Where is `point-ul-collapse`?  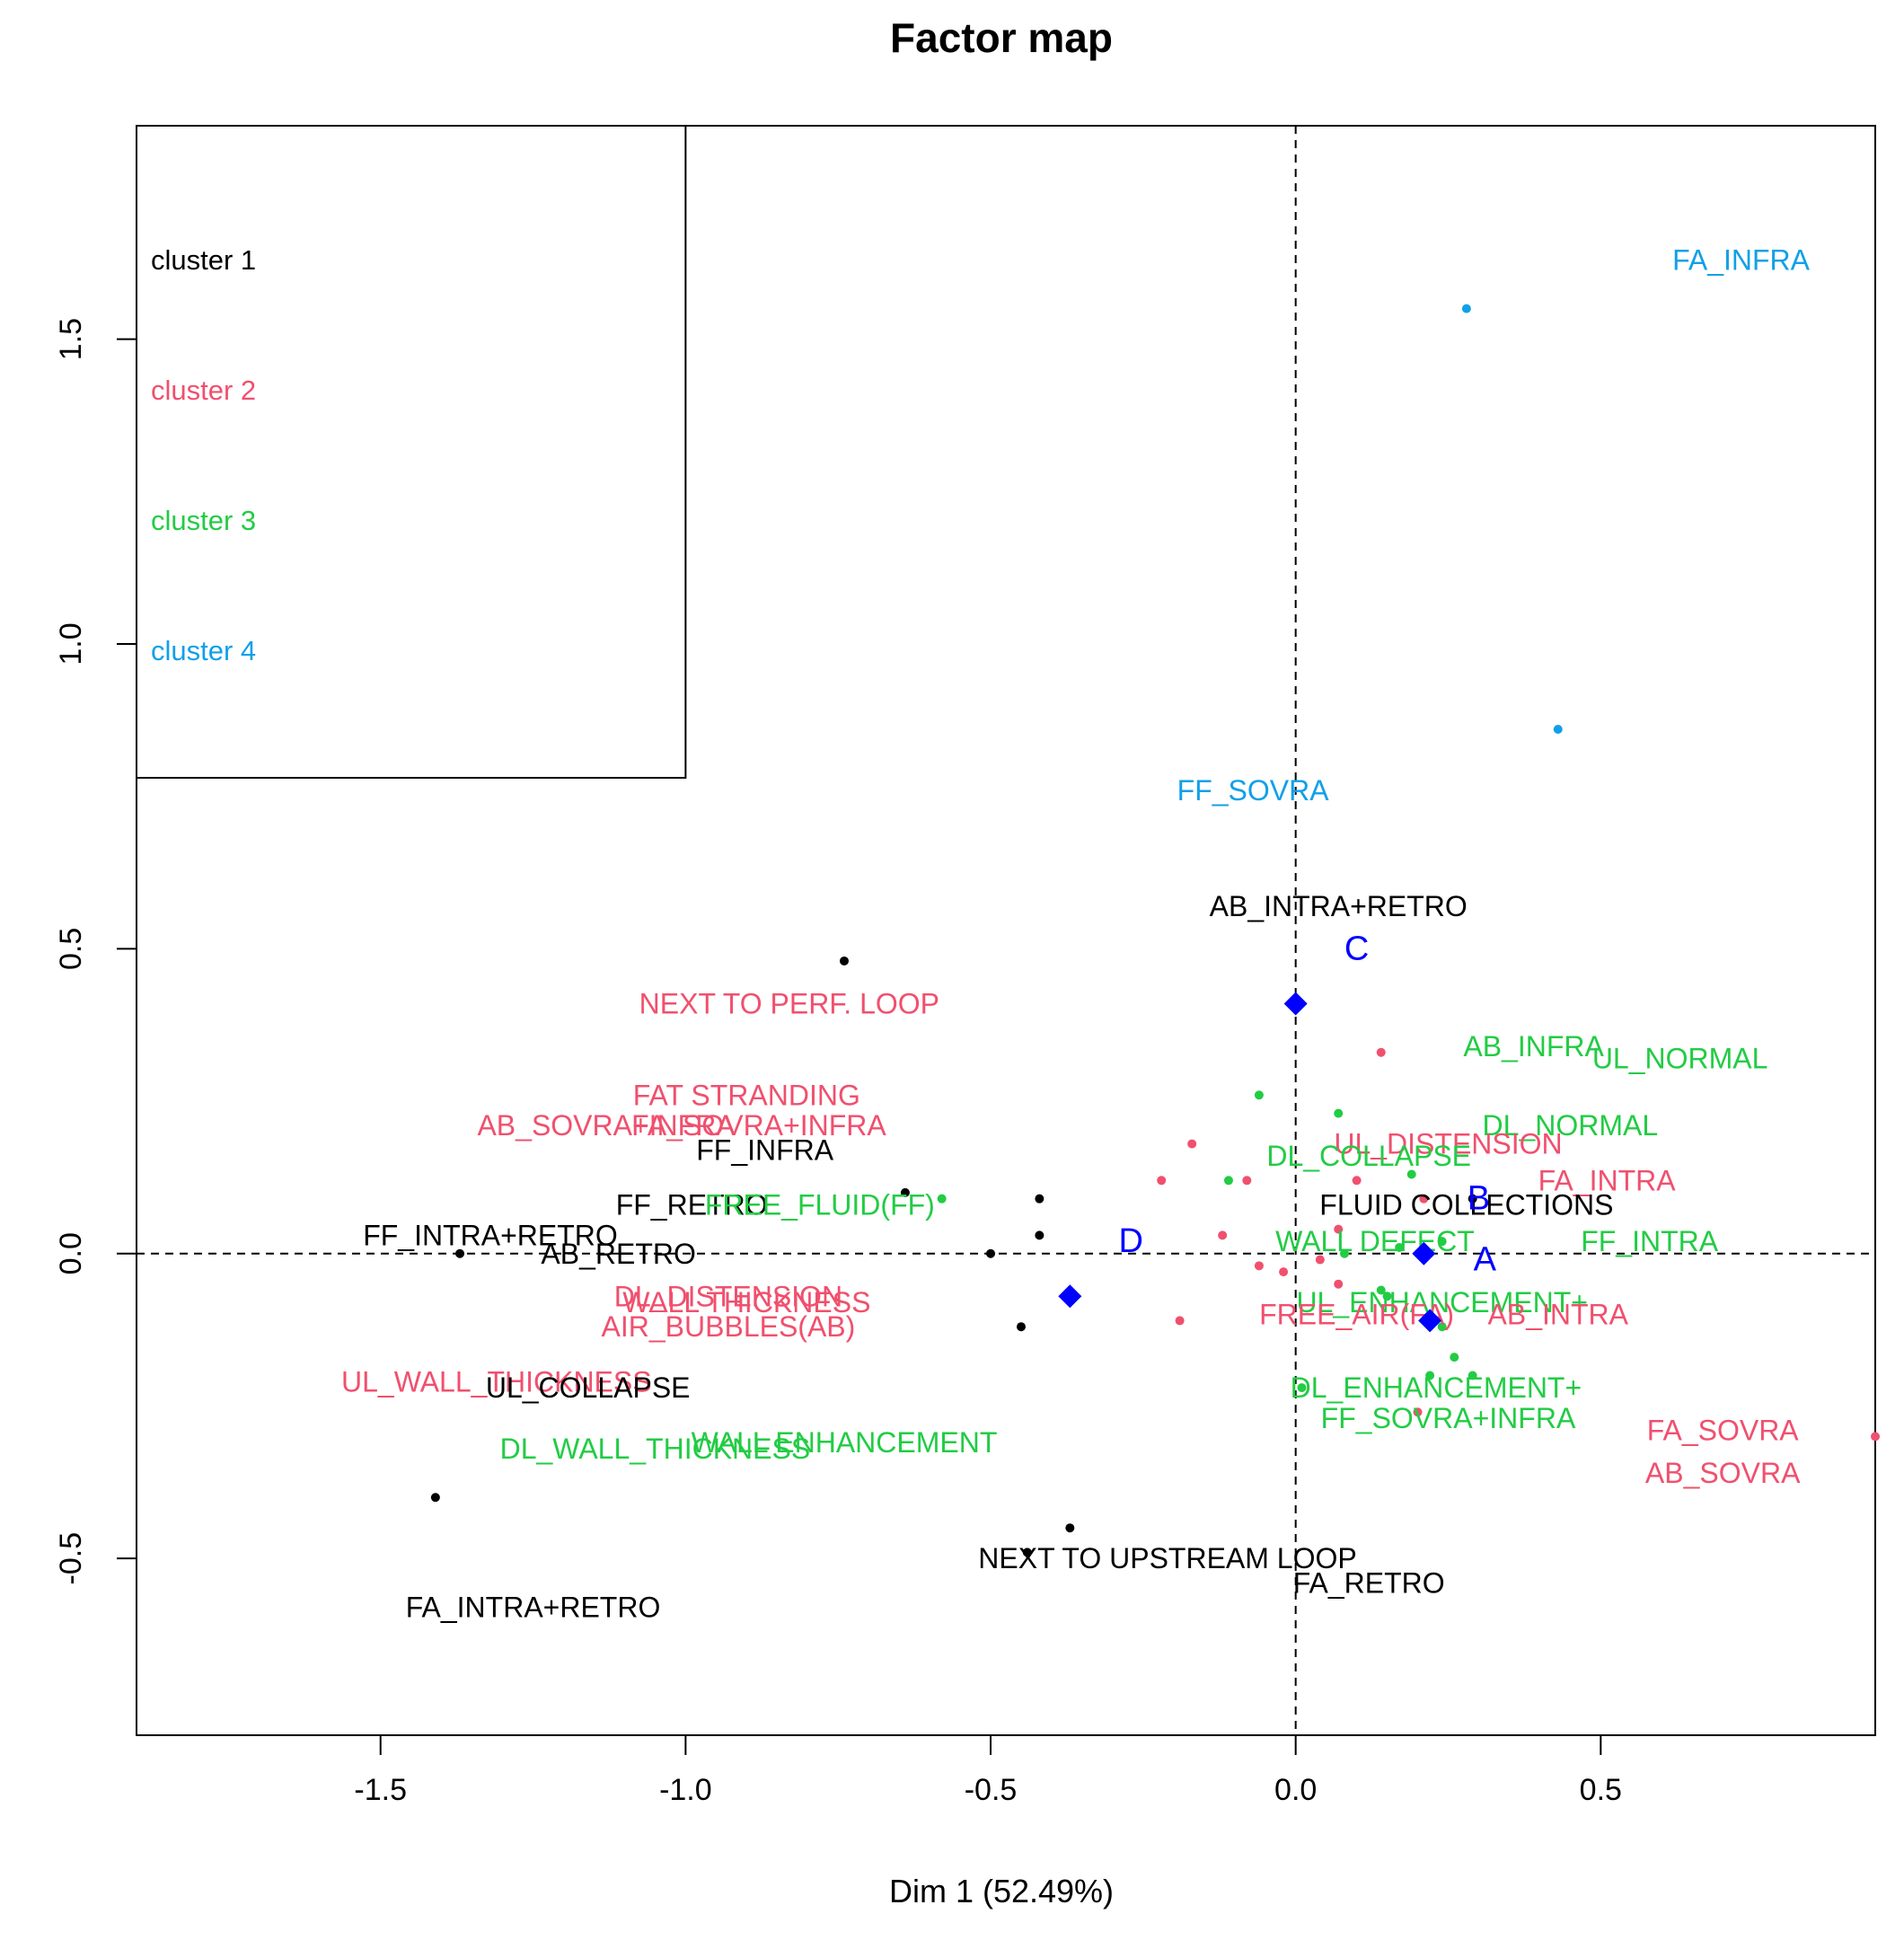
point-ul-collapse is located at coordinates (991, 1253).